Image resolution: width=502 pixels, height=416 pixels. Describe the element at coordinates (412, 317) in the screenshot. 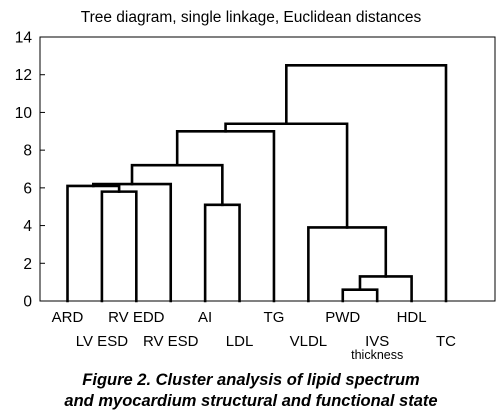

I see `leaf-label: HDL` at that location.